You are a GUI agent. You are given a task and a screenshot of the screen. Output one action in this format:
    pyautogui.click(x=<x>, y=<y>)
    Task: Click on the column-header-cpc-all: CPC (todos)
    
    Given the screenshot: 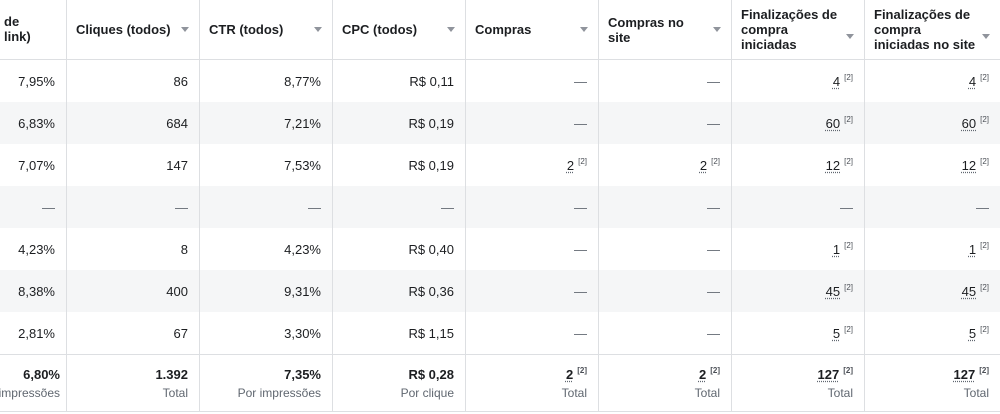 What is the action you would take?
    pyautogui.click(x=399, y=30)
    